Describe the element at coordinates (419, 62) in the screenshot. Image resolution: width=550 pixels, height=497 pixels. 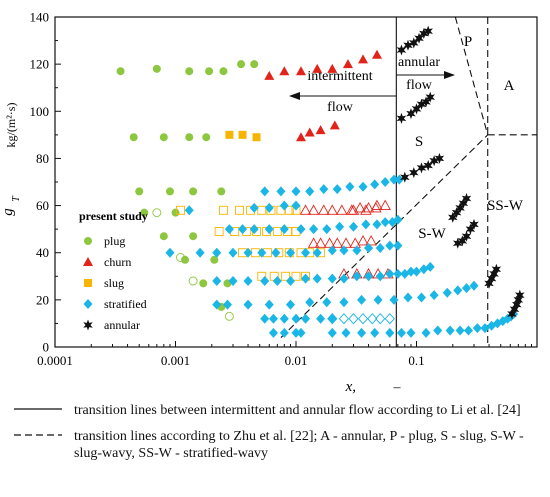
I see `annotation-annular: annular` at that location.